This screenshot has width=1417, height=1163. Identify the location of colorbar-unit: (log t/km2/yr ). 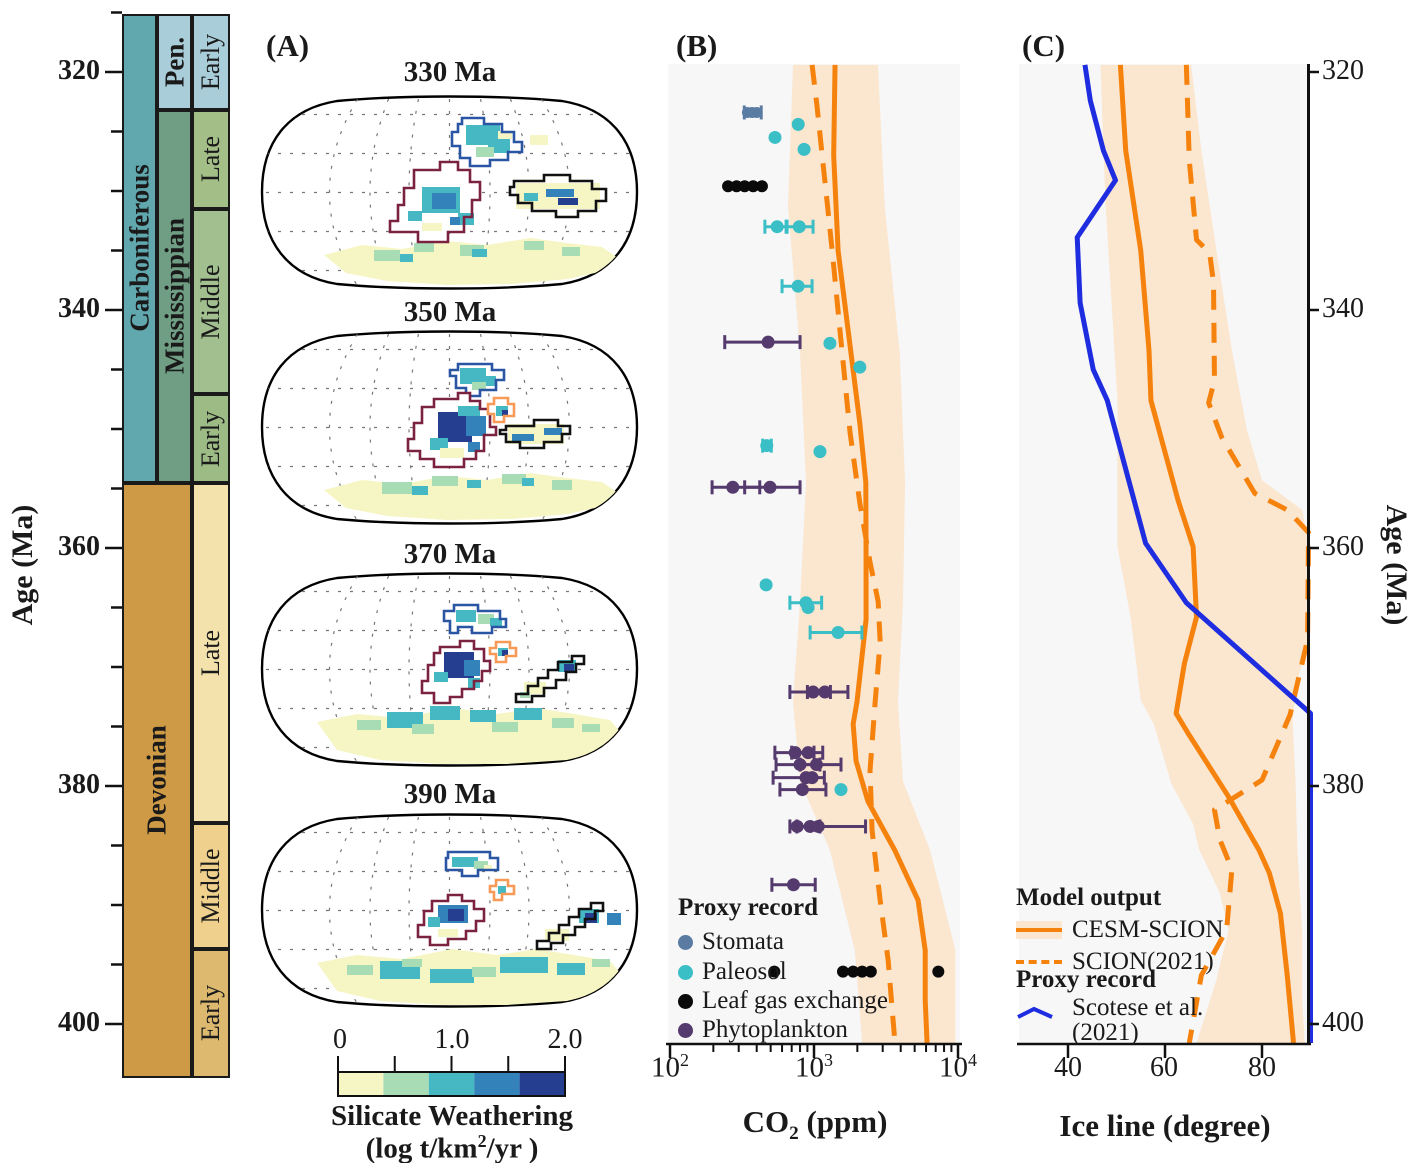
(452, 1147).